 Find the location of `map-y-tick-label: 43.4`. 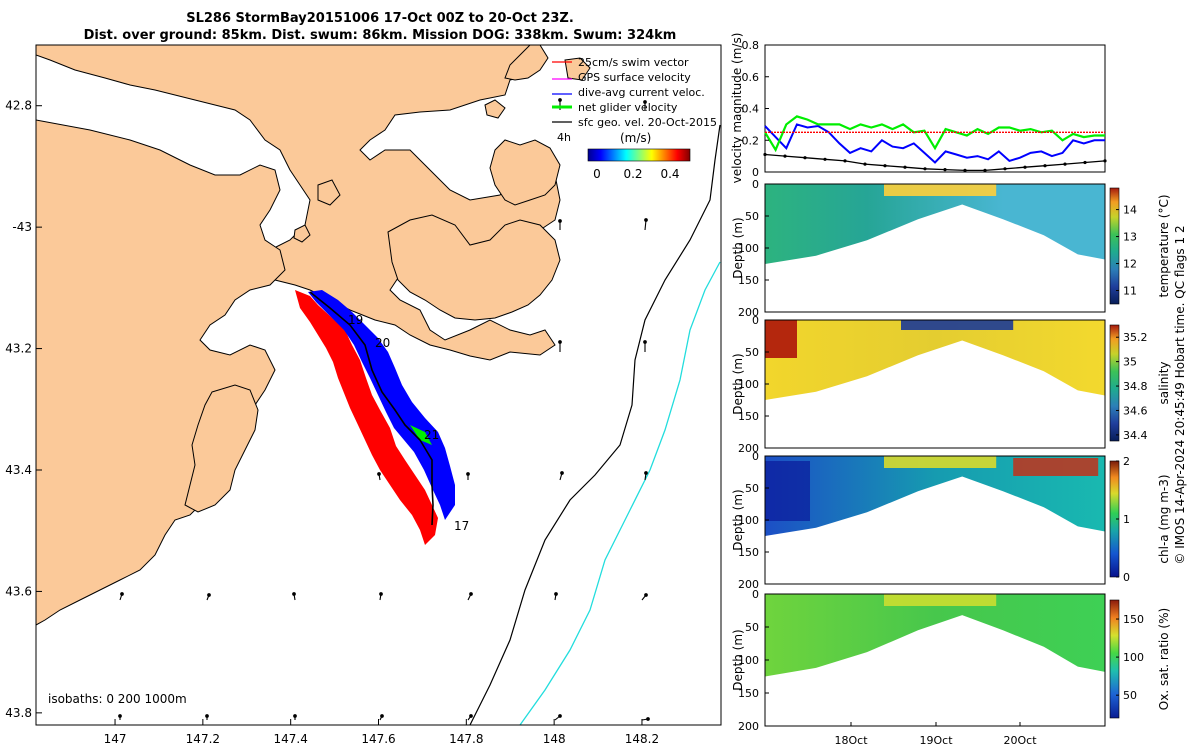

map-y-tick-label: 43.4 is located at coordinates (18, 470).